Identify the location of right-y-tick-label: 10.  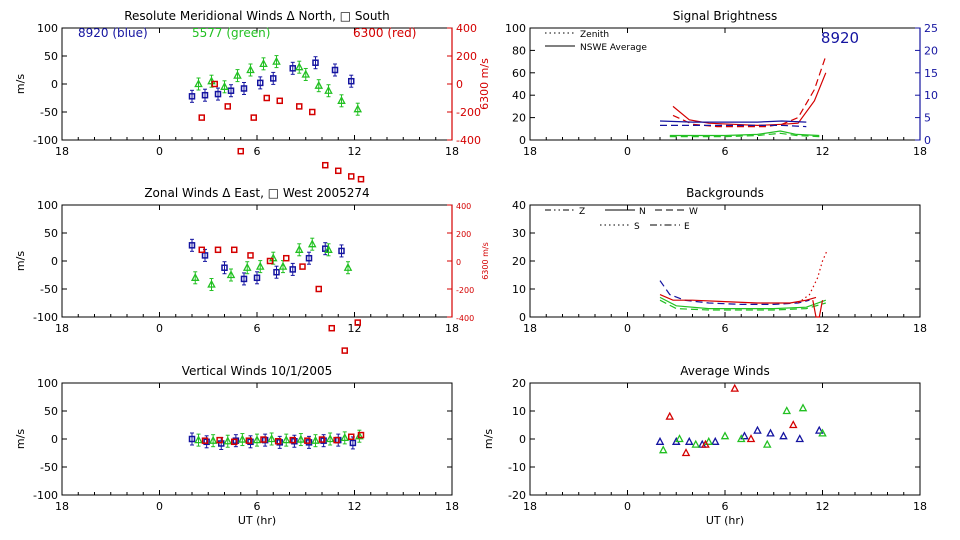
(931, 95).